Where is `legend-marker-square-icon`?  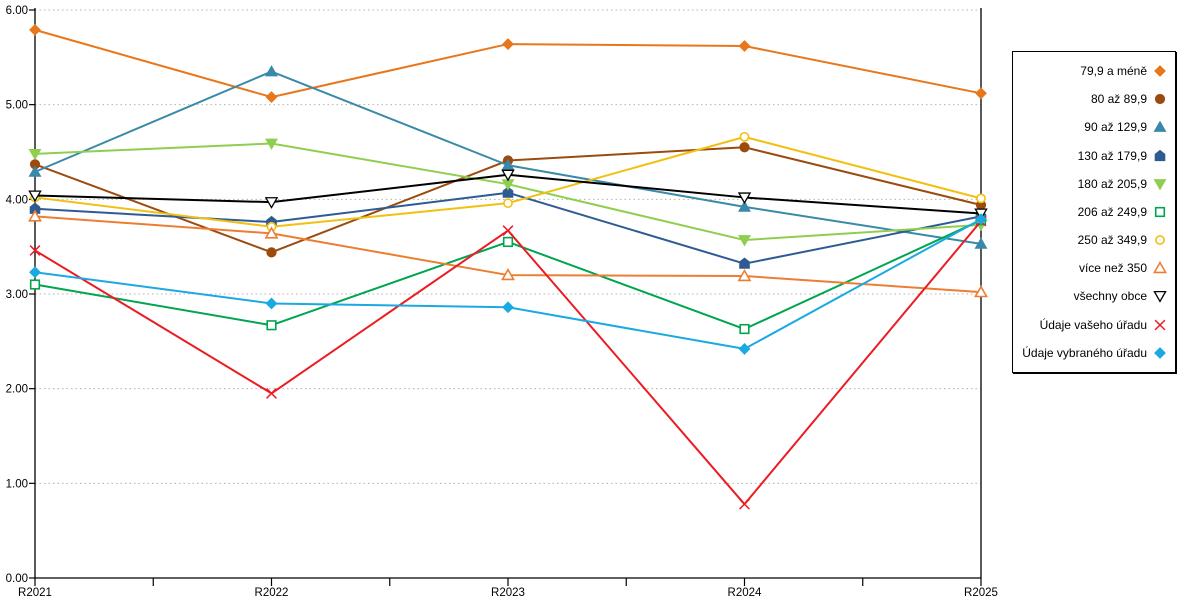
legend-marker-square-icon is located at coordinates (1160, 212).